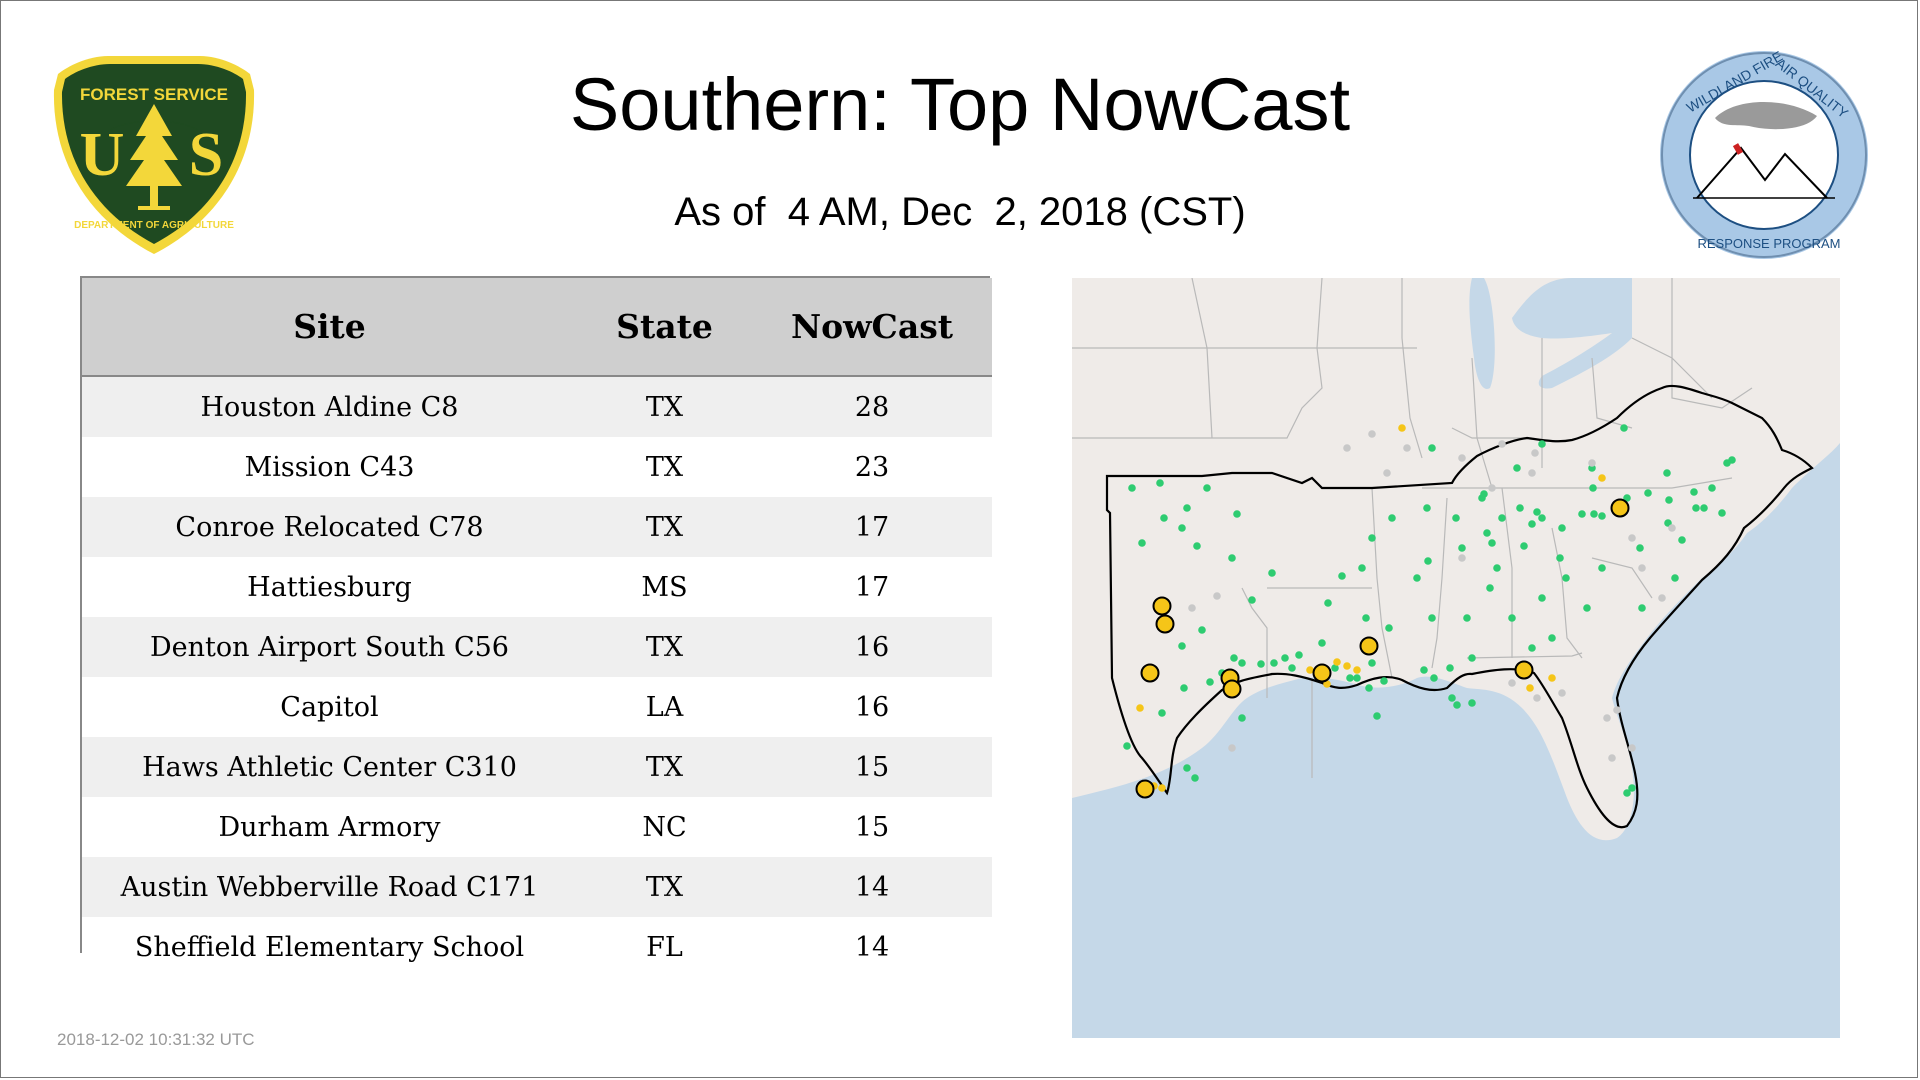 This screenshot has height=1080, width=1920. What do you see at coordinates (329, 947) in the screenshot?
I see `cell-site: Sheffield Elementary School` at bounding box center [329, 947].